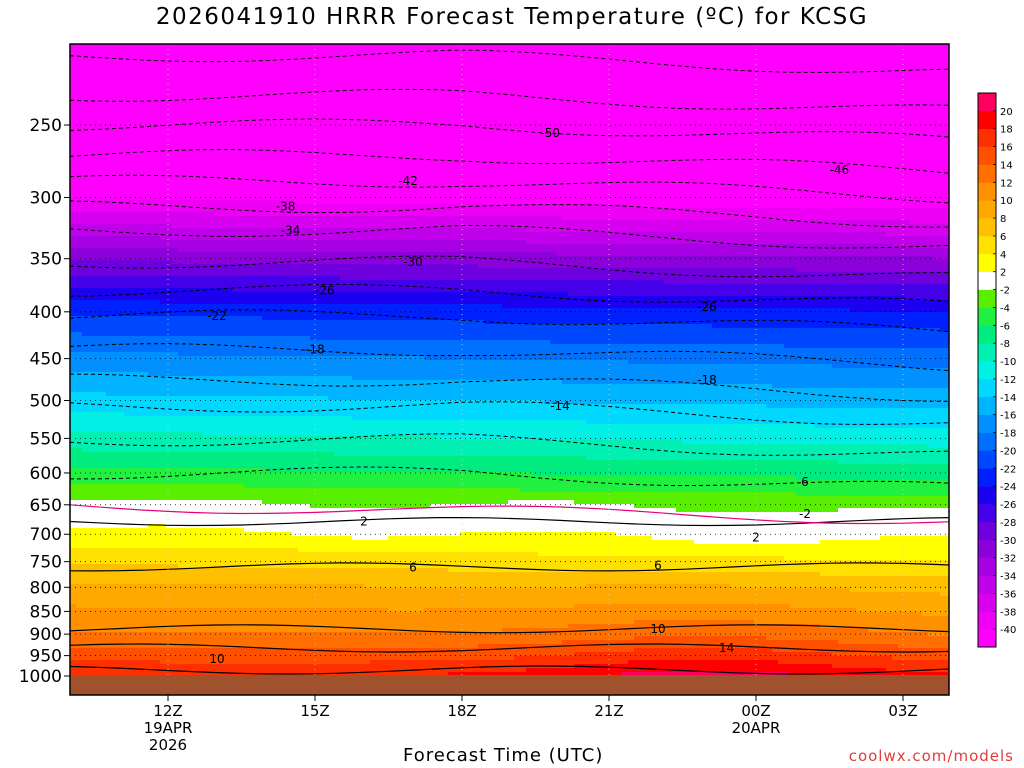 The image size is (1024, 768). I want to click on y-tick-label: 250, so click(46, 126).